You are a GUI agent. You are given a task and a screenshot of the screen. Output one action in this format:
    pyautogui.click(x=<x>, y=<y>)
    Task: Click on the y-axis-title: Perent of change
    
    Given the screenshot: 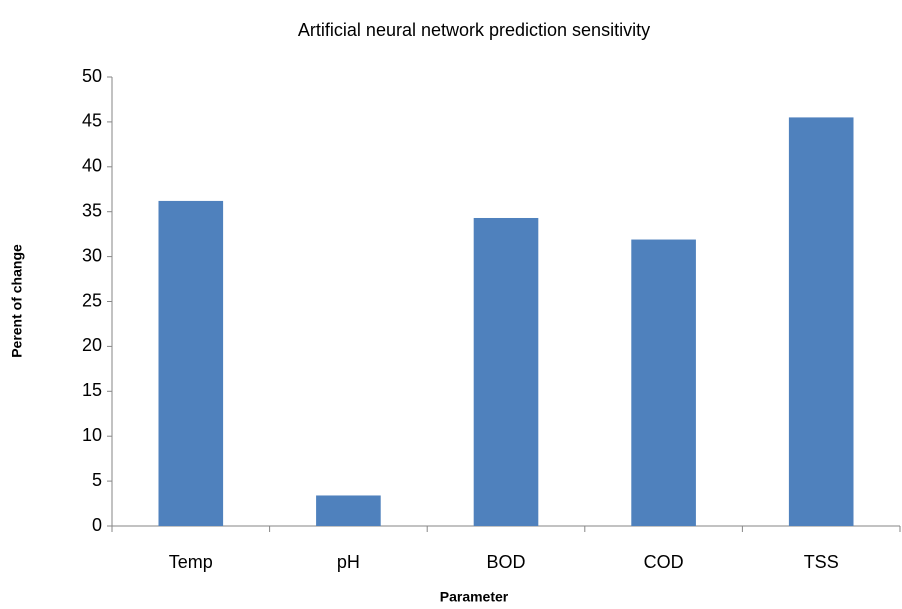 What is the action you would take?
    pyautogui.click(x=17, y=301)
    